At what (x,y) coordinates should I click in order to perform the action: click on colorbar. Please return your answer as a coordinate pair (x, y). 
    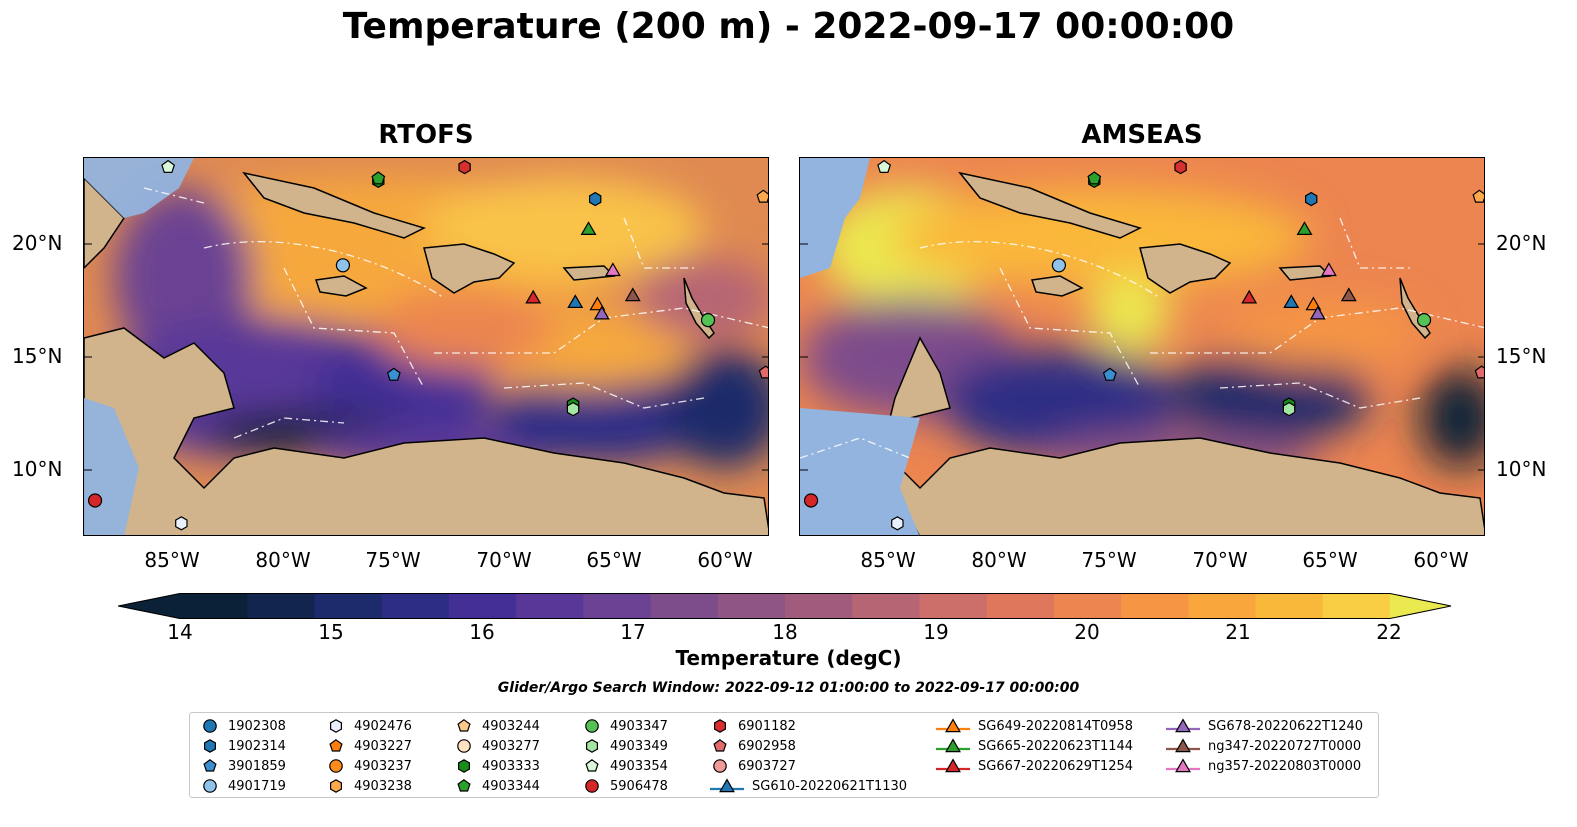
    Looking at the image, I should click on (784, 606).